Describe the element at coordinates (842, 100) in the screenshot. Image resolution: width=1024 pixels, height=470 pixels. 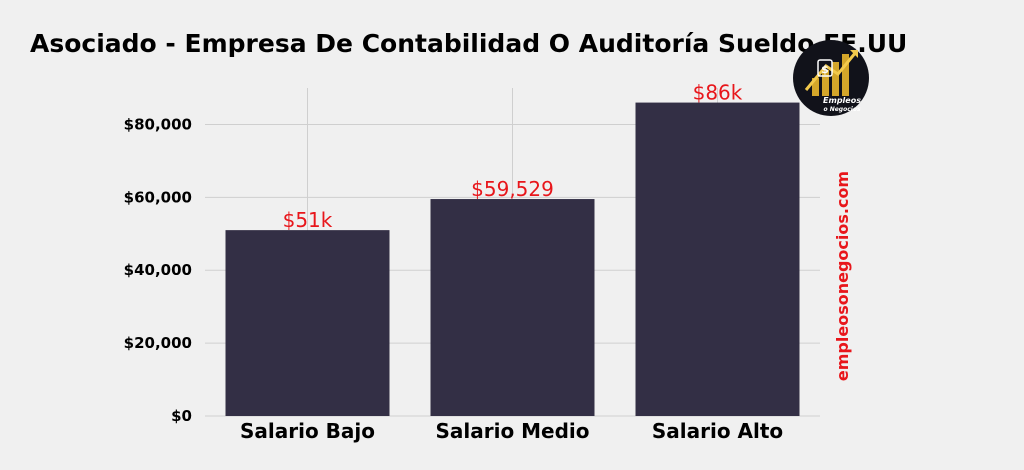
I see `logo-text-line1: Empleos` at that location.